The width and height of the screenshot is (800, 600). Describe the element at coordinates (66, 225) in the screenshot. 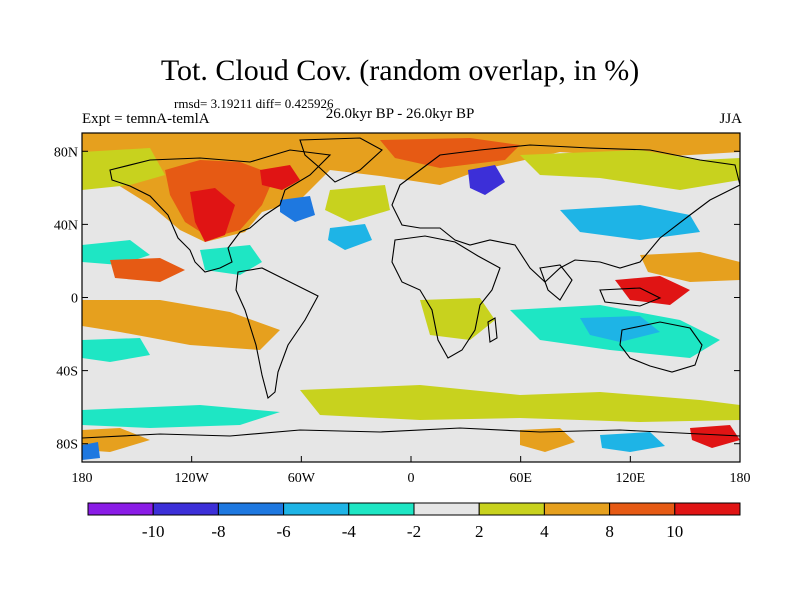

I see `lat-tick-label: 40N` at that location.